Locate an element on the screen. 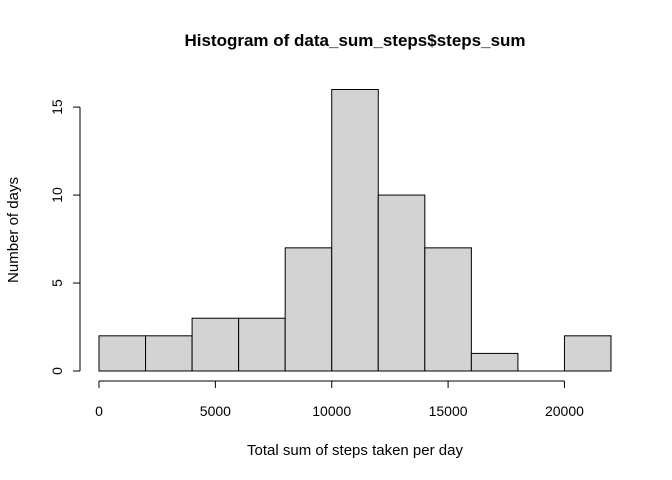 Image resolution: width=672 pixels, height=480 pixels. y-axis-label: Number of days is located at coordinates (13, 230).